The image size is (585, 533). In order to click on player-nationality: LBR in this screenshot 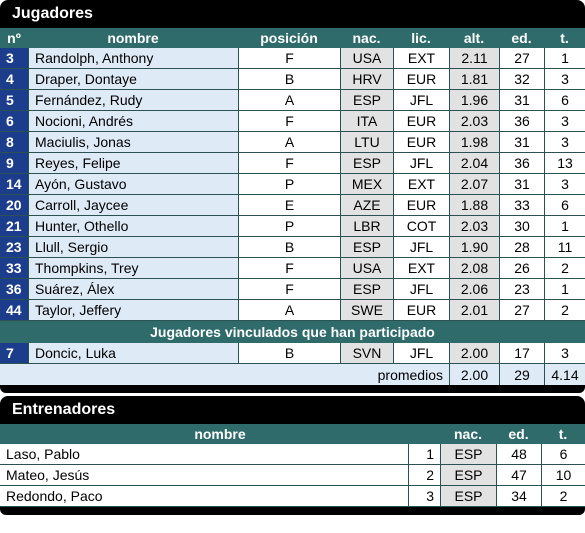, I will do `click(366, 226)`.